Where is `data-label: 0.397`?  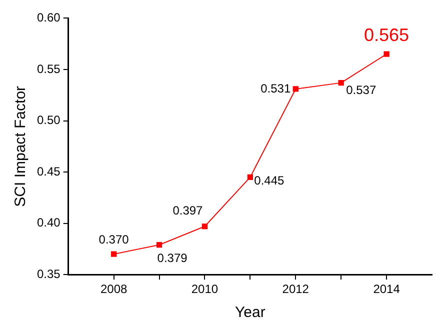
data-label: 0.397 is located at coordinates (188, 211).